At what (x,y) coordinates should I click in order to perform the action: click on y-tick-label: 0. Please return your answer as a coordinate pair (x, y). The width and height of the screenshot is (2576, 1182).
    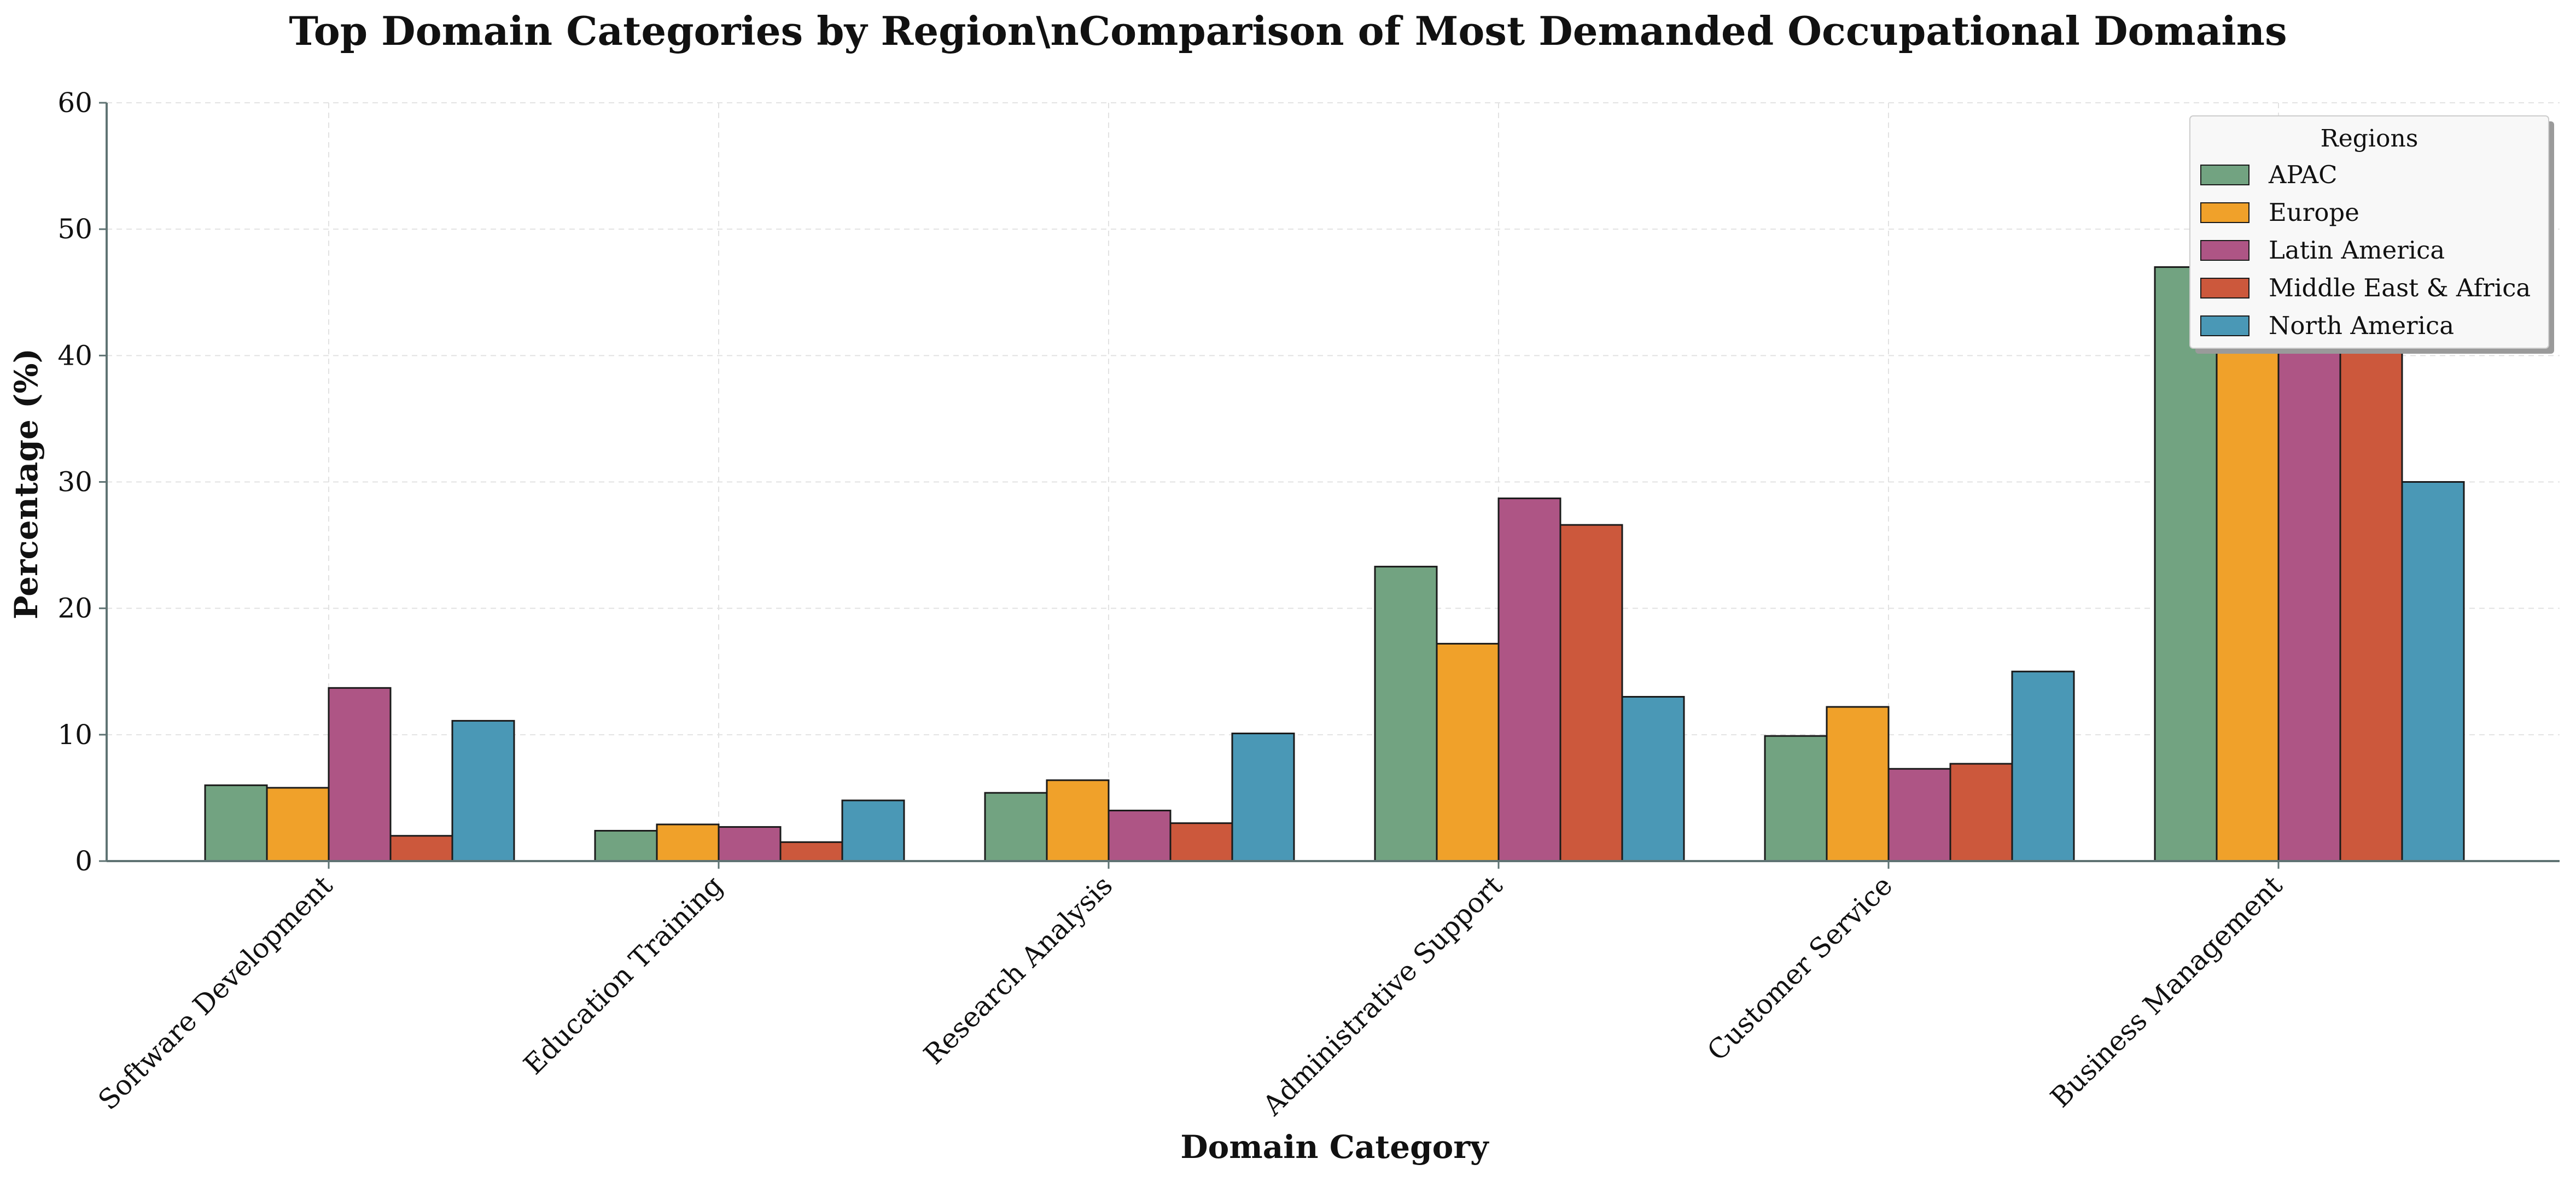
    Looking at the image, I should click on (83, 861).